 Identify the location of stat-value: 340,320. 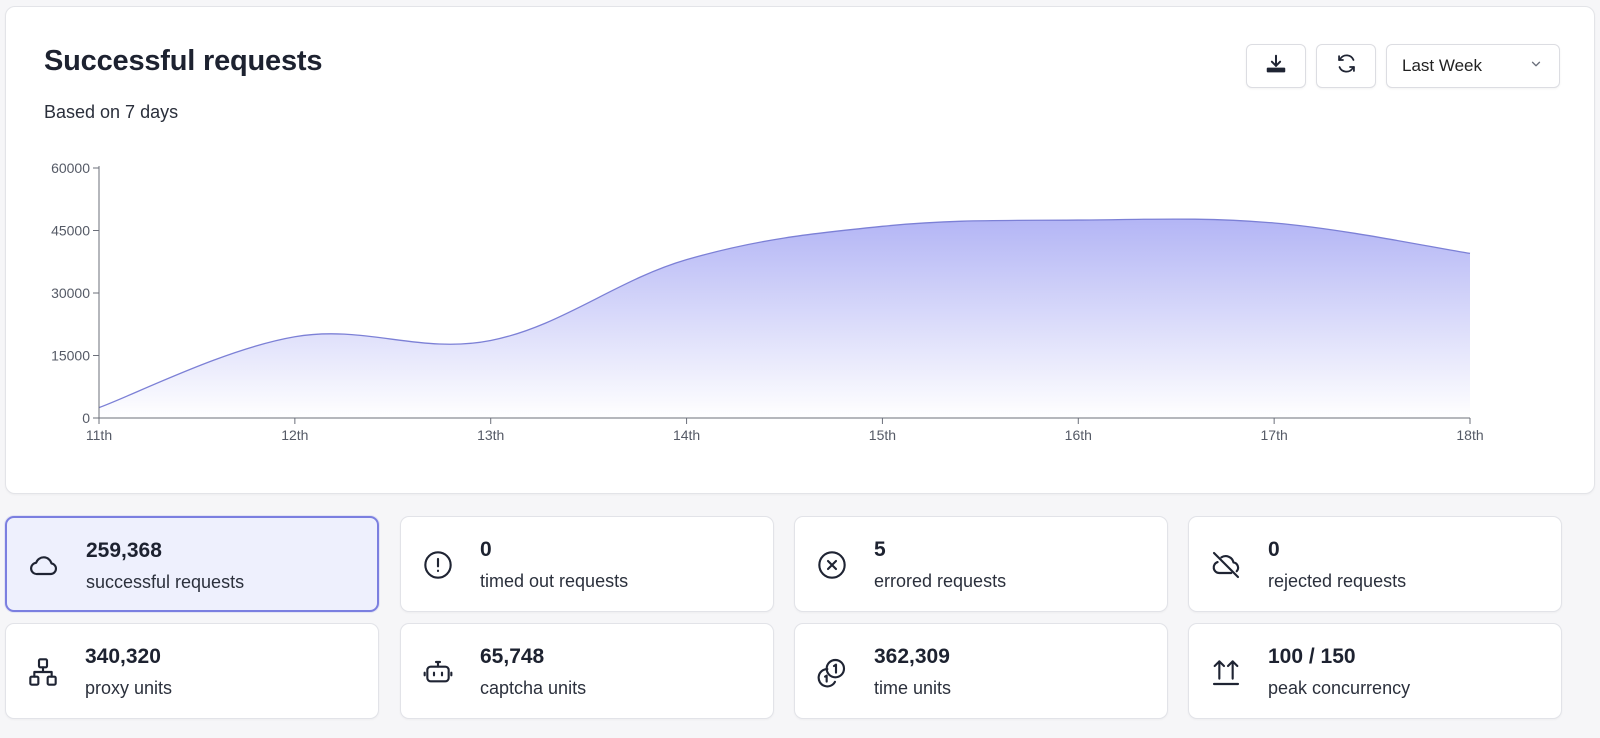
(123, 656).